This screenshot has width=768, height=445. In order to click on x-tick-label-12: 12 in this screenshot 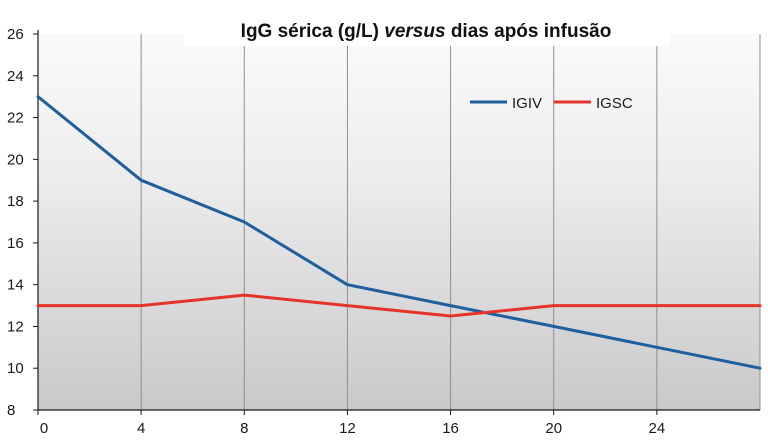, I will do `click(347, 428)`.